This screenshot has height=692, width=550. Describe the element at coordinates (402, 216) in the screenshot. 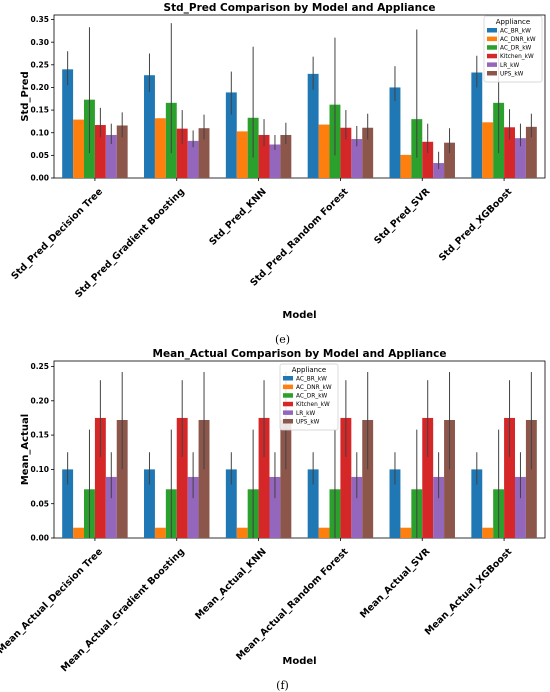

I see `x-tick-label: Std_Pred_SVR` at that location.